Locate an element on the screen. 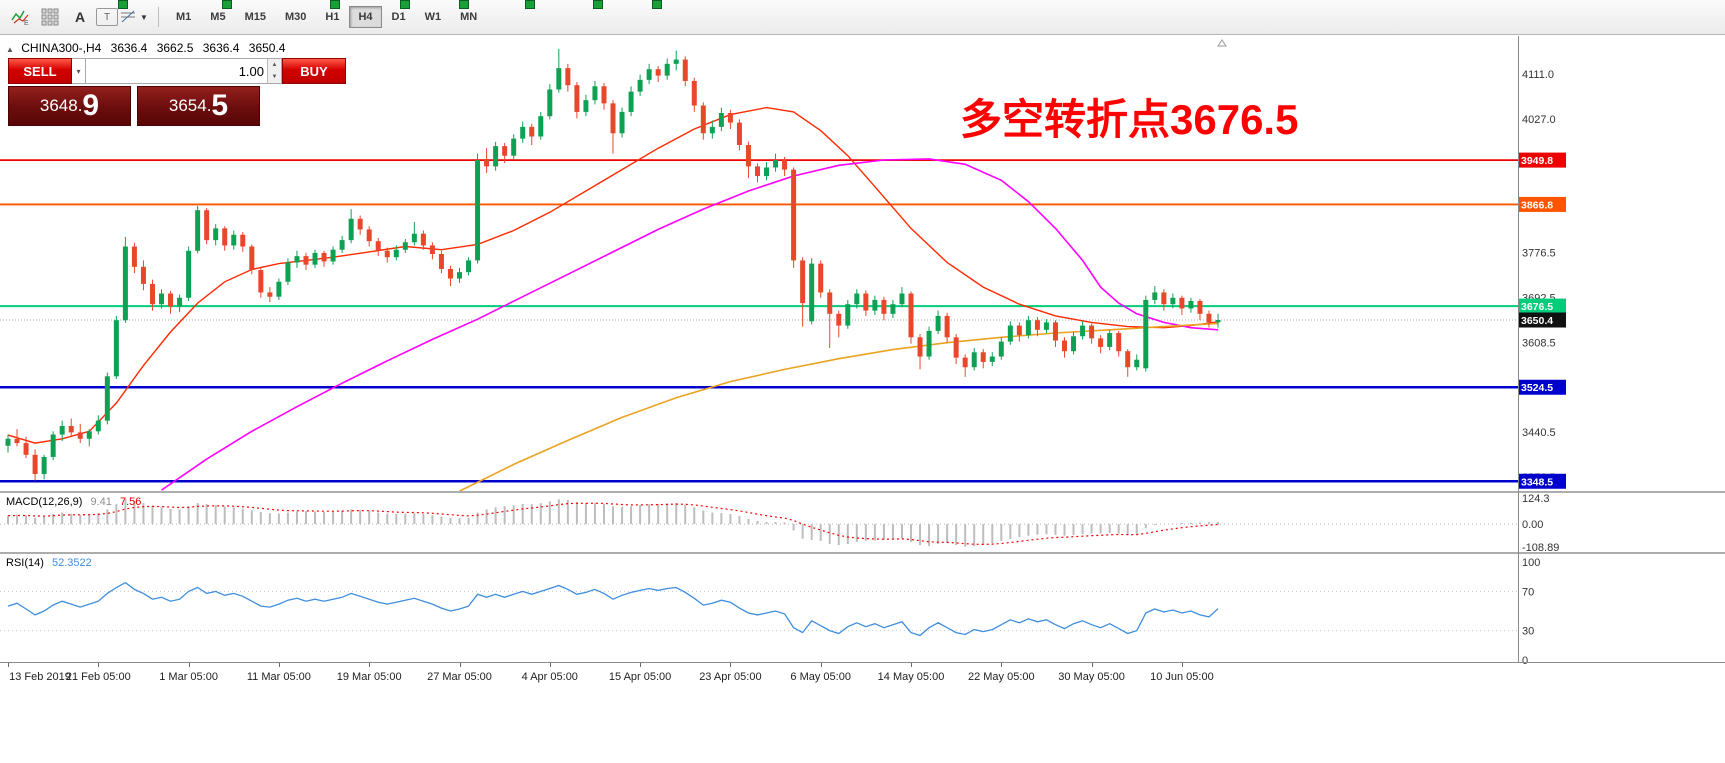 The width and height of the screenshot is (1725, 763). timeframe-button-M5: M5 is located at coordinates (217, 17).